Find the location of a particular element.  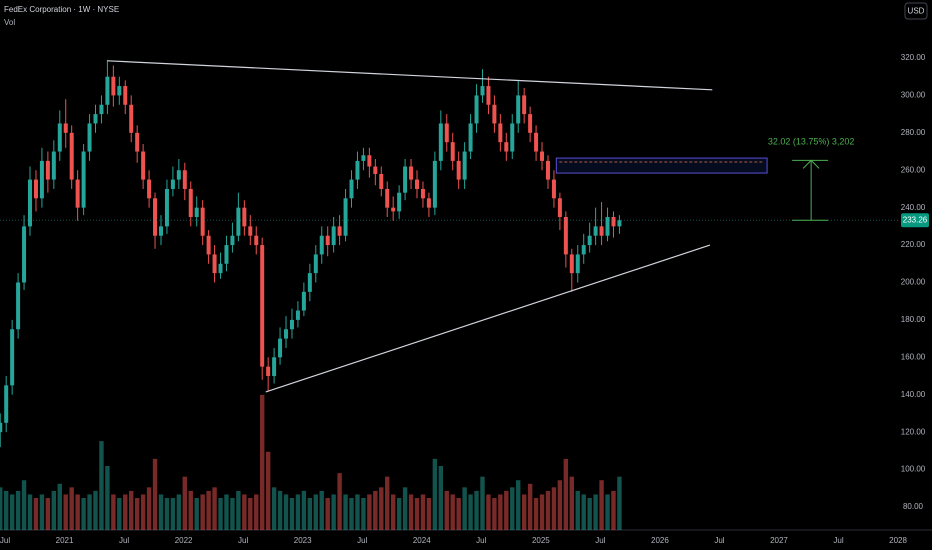

y-tick-label: 100.00 is located at coordinates (913, 469).